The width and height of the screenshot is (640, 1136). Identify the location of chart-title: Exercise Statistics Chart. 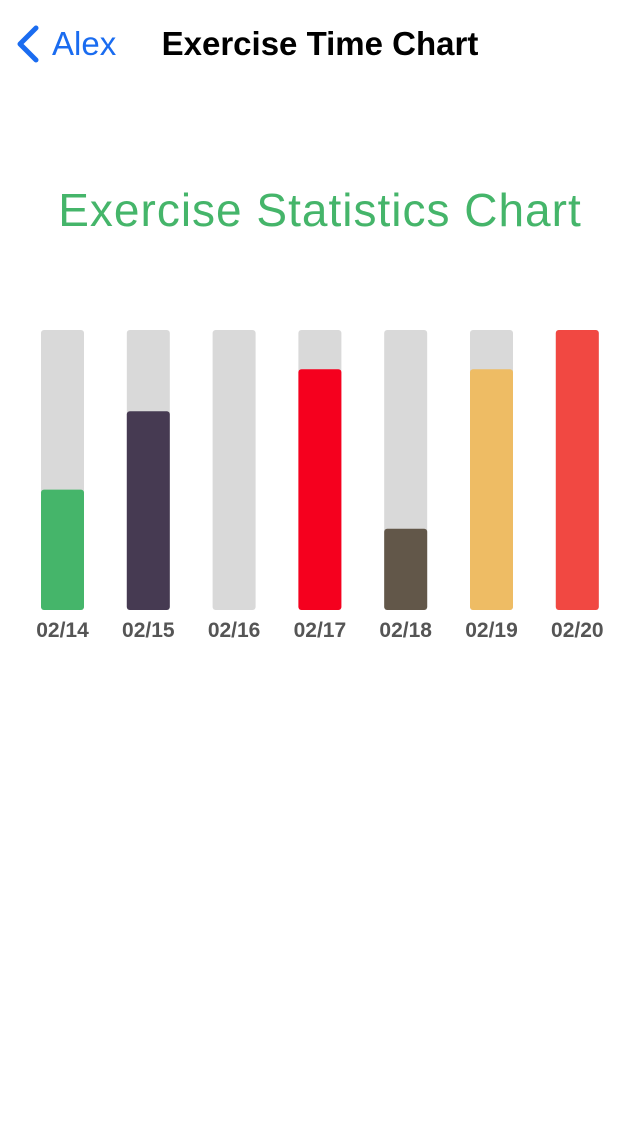
(320, 210).